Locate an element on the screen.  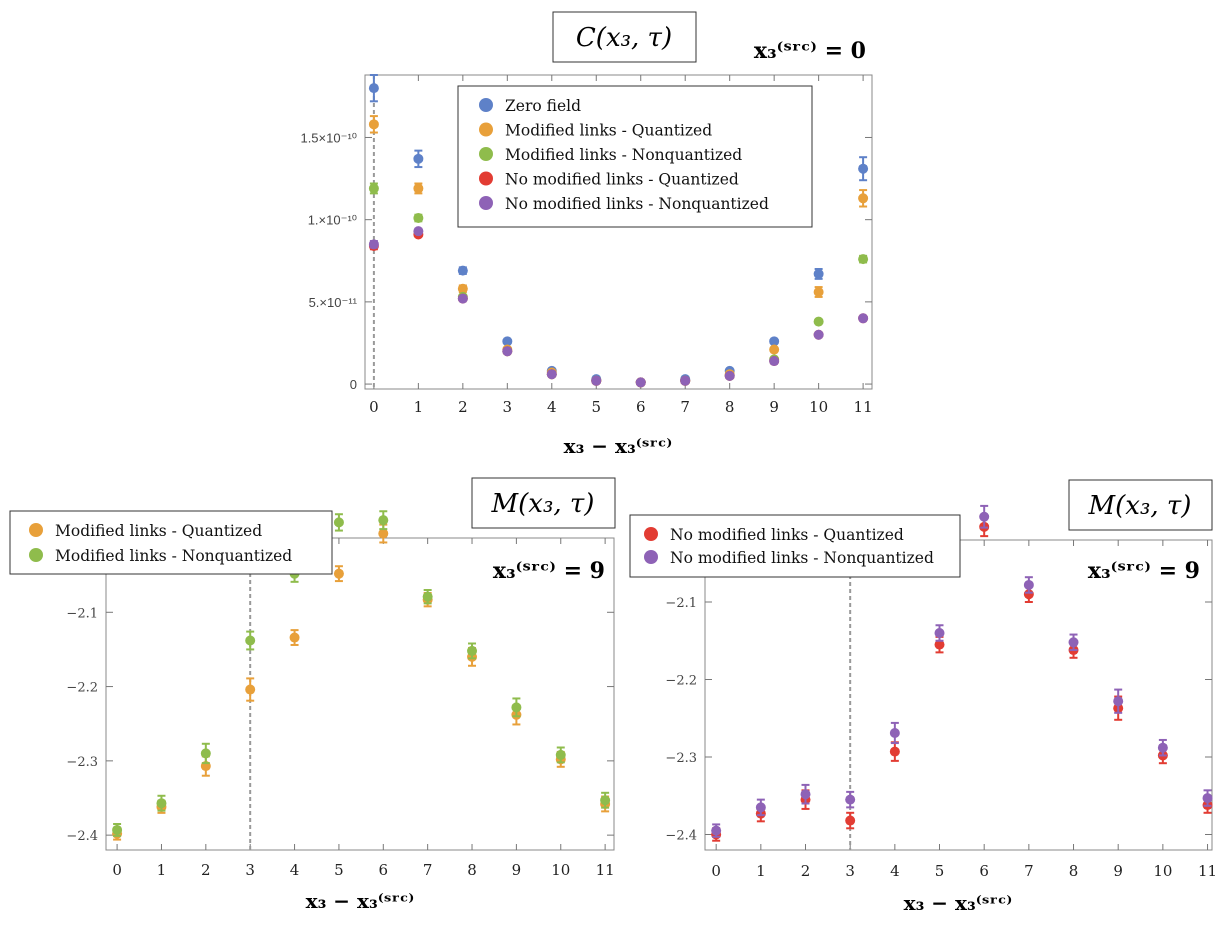
x-tick-label: 10 is located at coordinates (1162, 871).